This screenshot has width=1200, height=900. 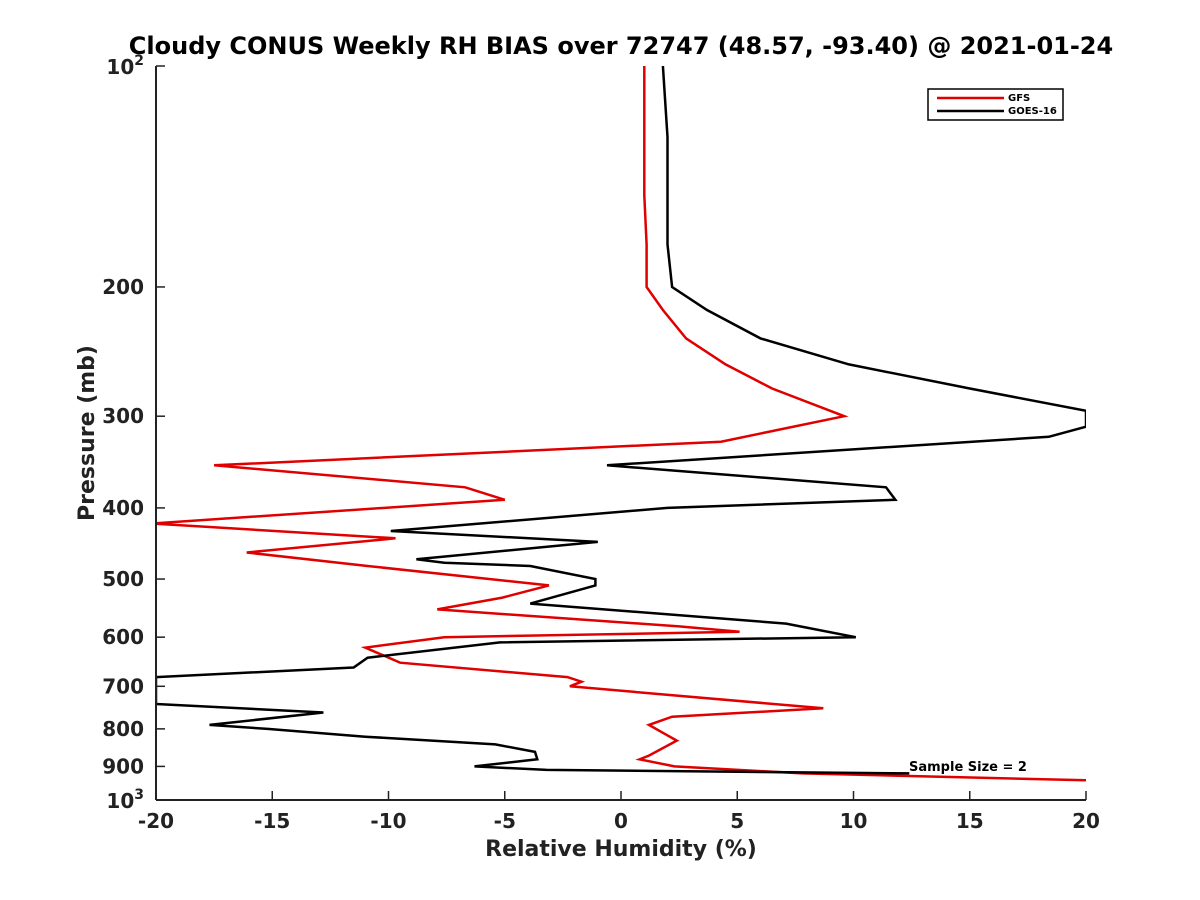 I want to click on sample-size-annotation: Sample Size = 2, so click(x=968, y=767).